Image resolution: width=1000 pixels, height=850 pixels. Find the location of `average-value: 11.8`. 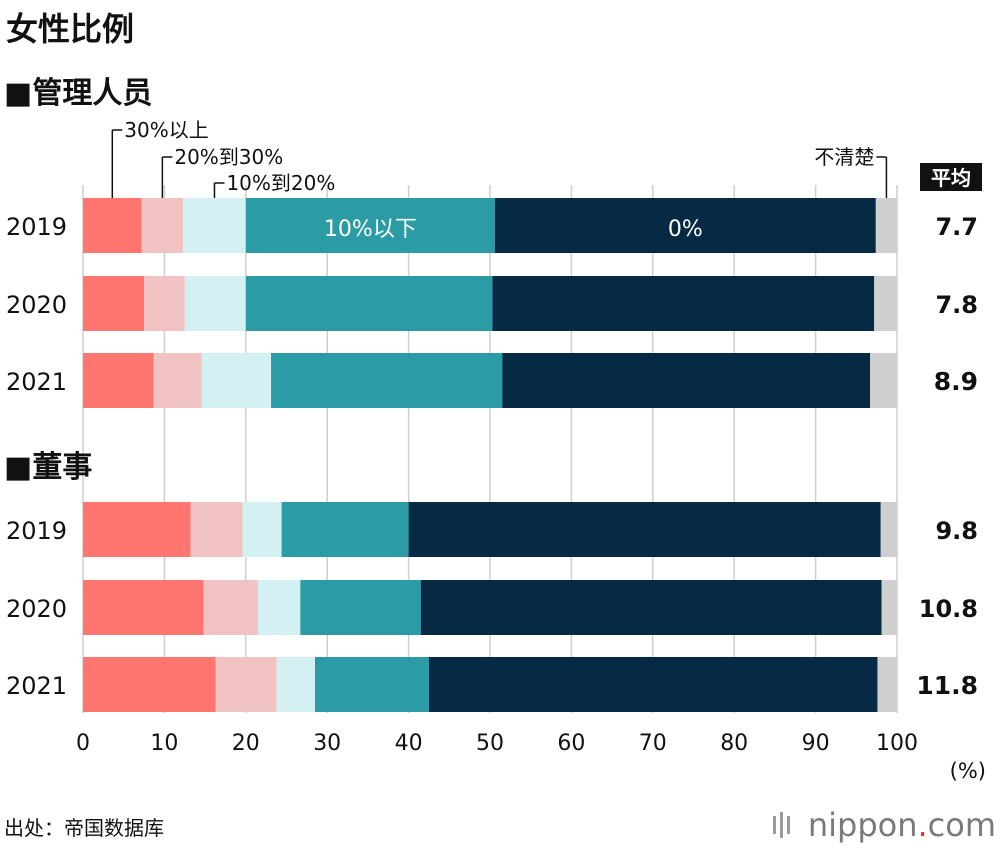

average-value: 11.8 is located at coordinates (947, 685).